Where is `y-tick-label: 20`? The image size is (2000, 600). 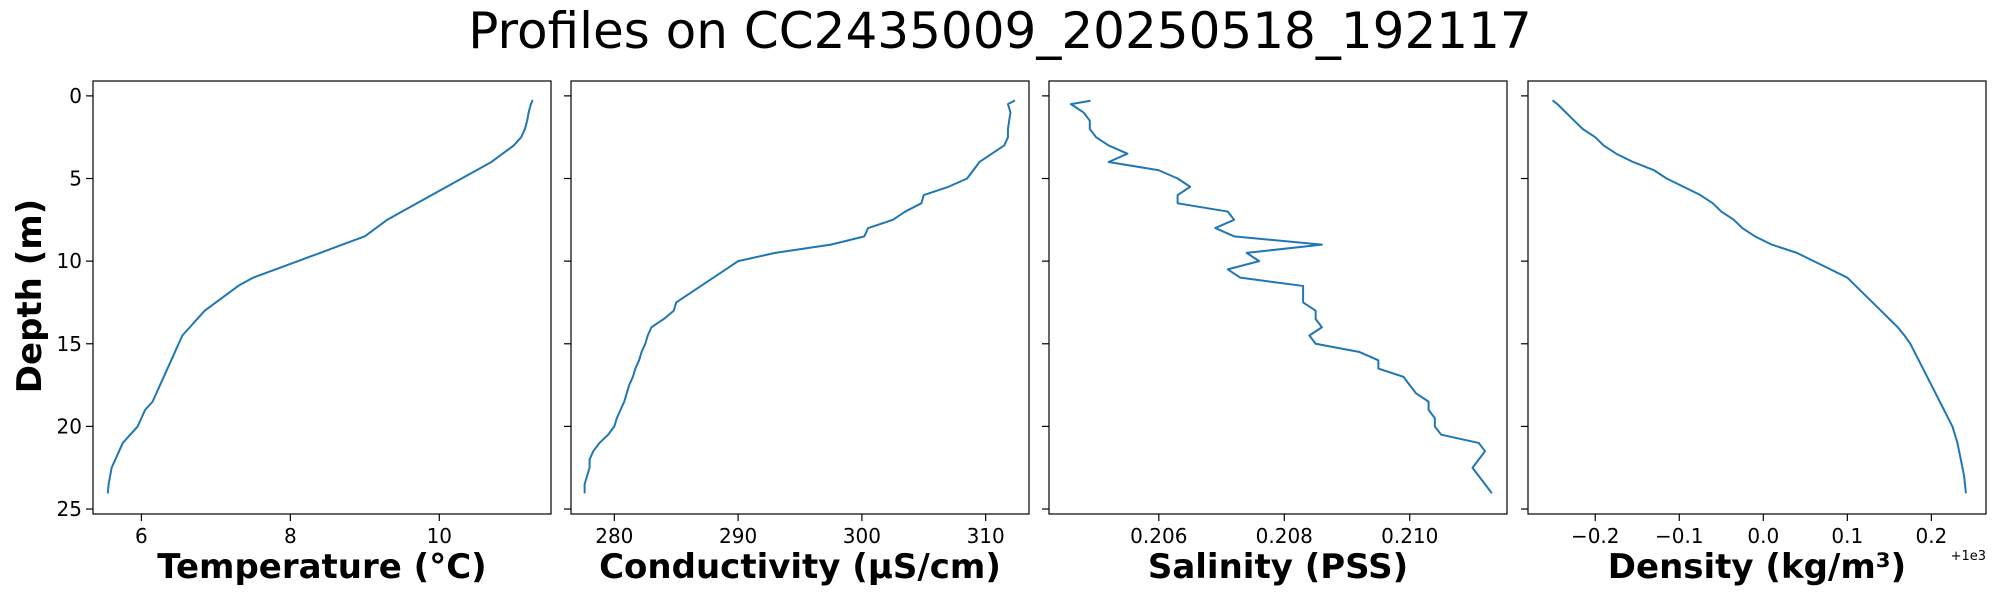 y-tick-label: 20 is located at coordinates (69, 426).